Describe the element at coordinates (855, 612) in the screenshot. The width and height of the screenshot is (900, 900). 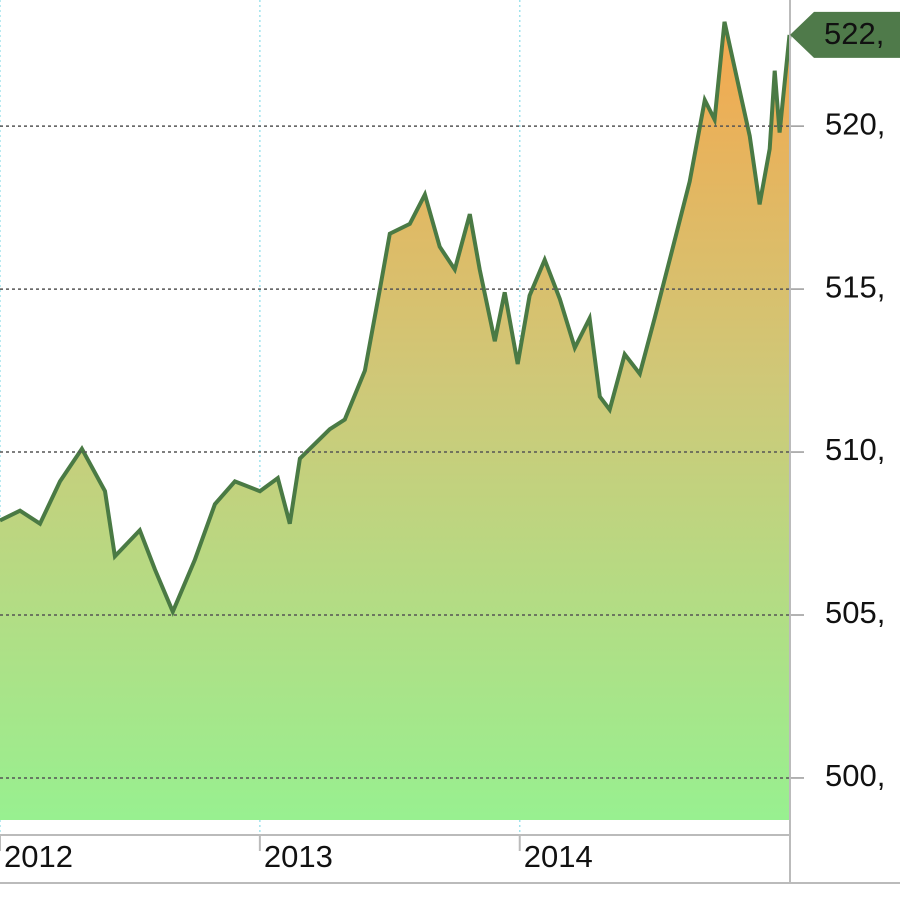
I see `y-tick-label: 505,` at that location.